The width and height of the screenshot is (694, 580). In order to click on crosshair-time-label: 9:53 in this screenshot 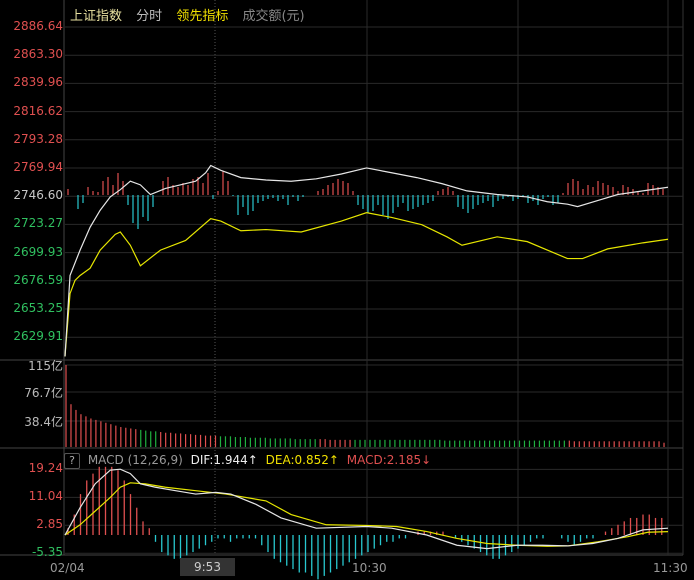, I will do `click(207, 567)`.